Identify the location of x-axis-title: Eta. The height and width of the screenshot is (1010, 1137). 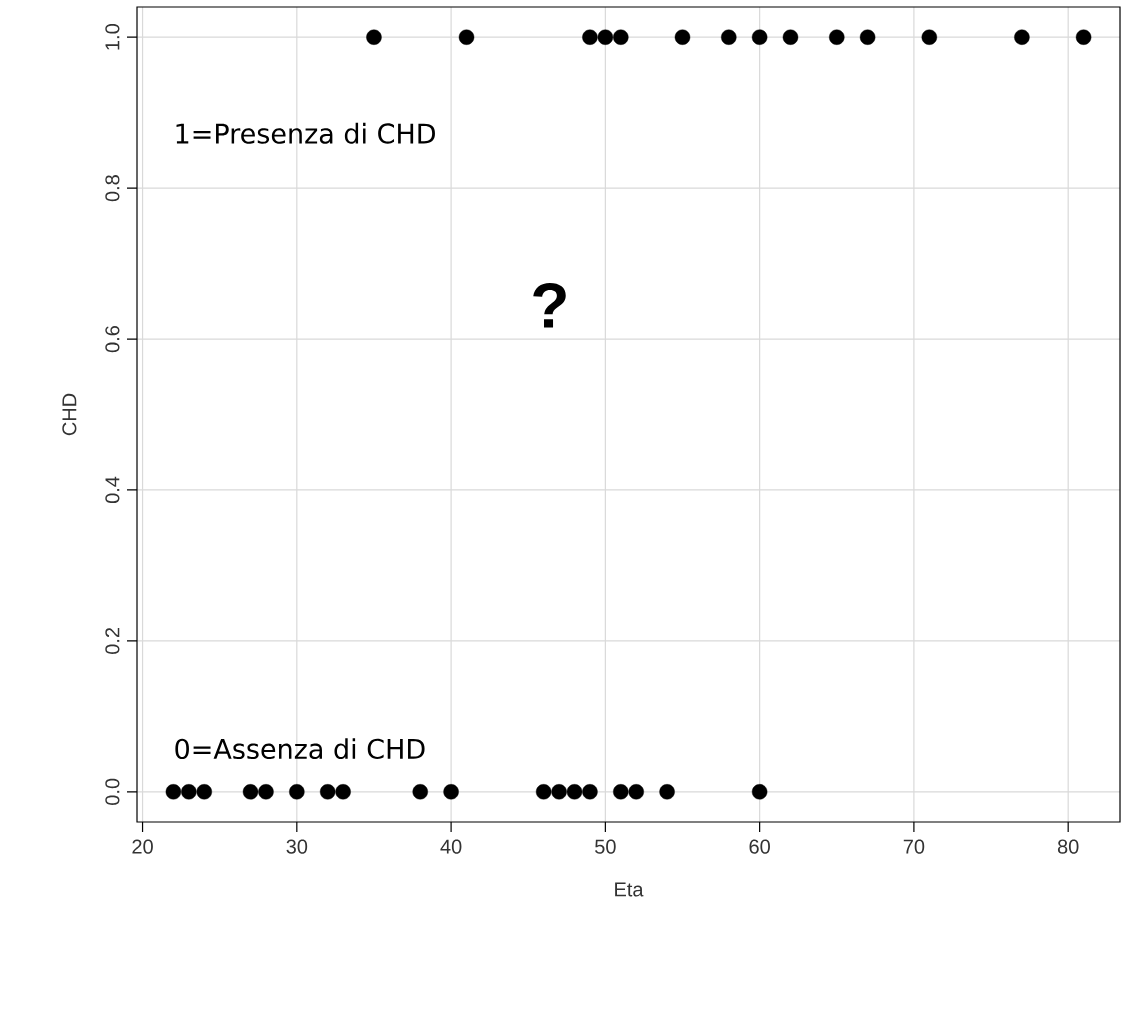
(629, 889).